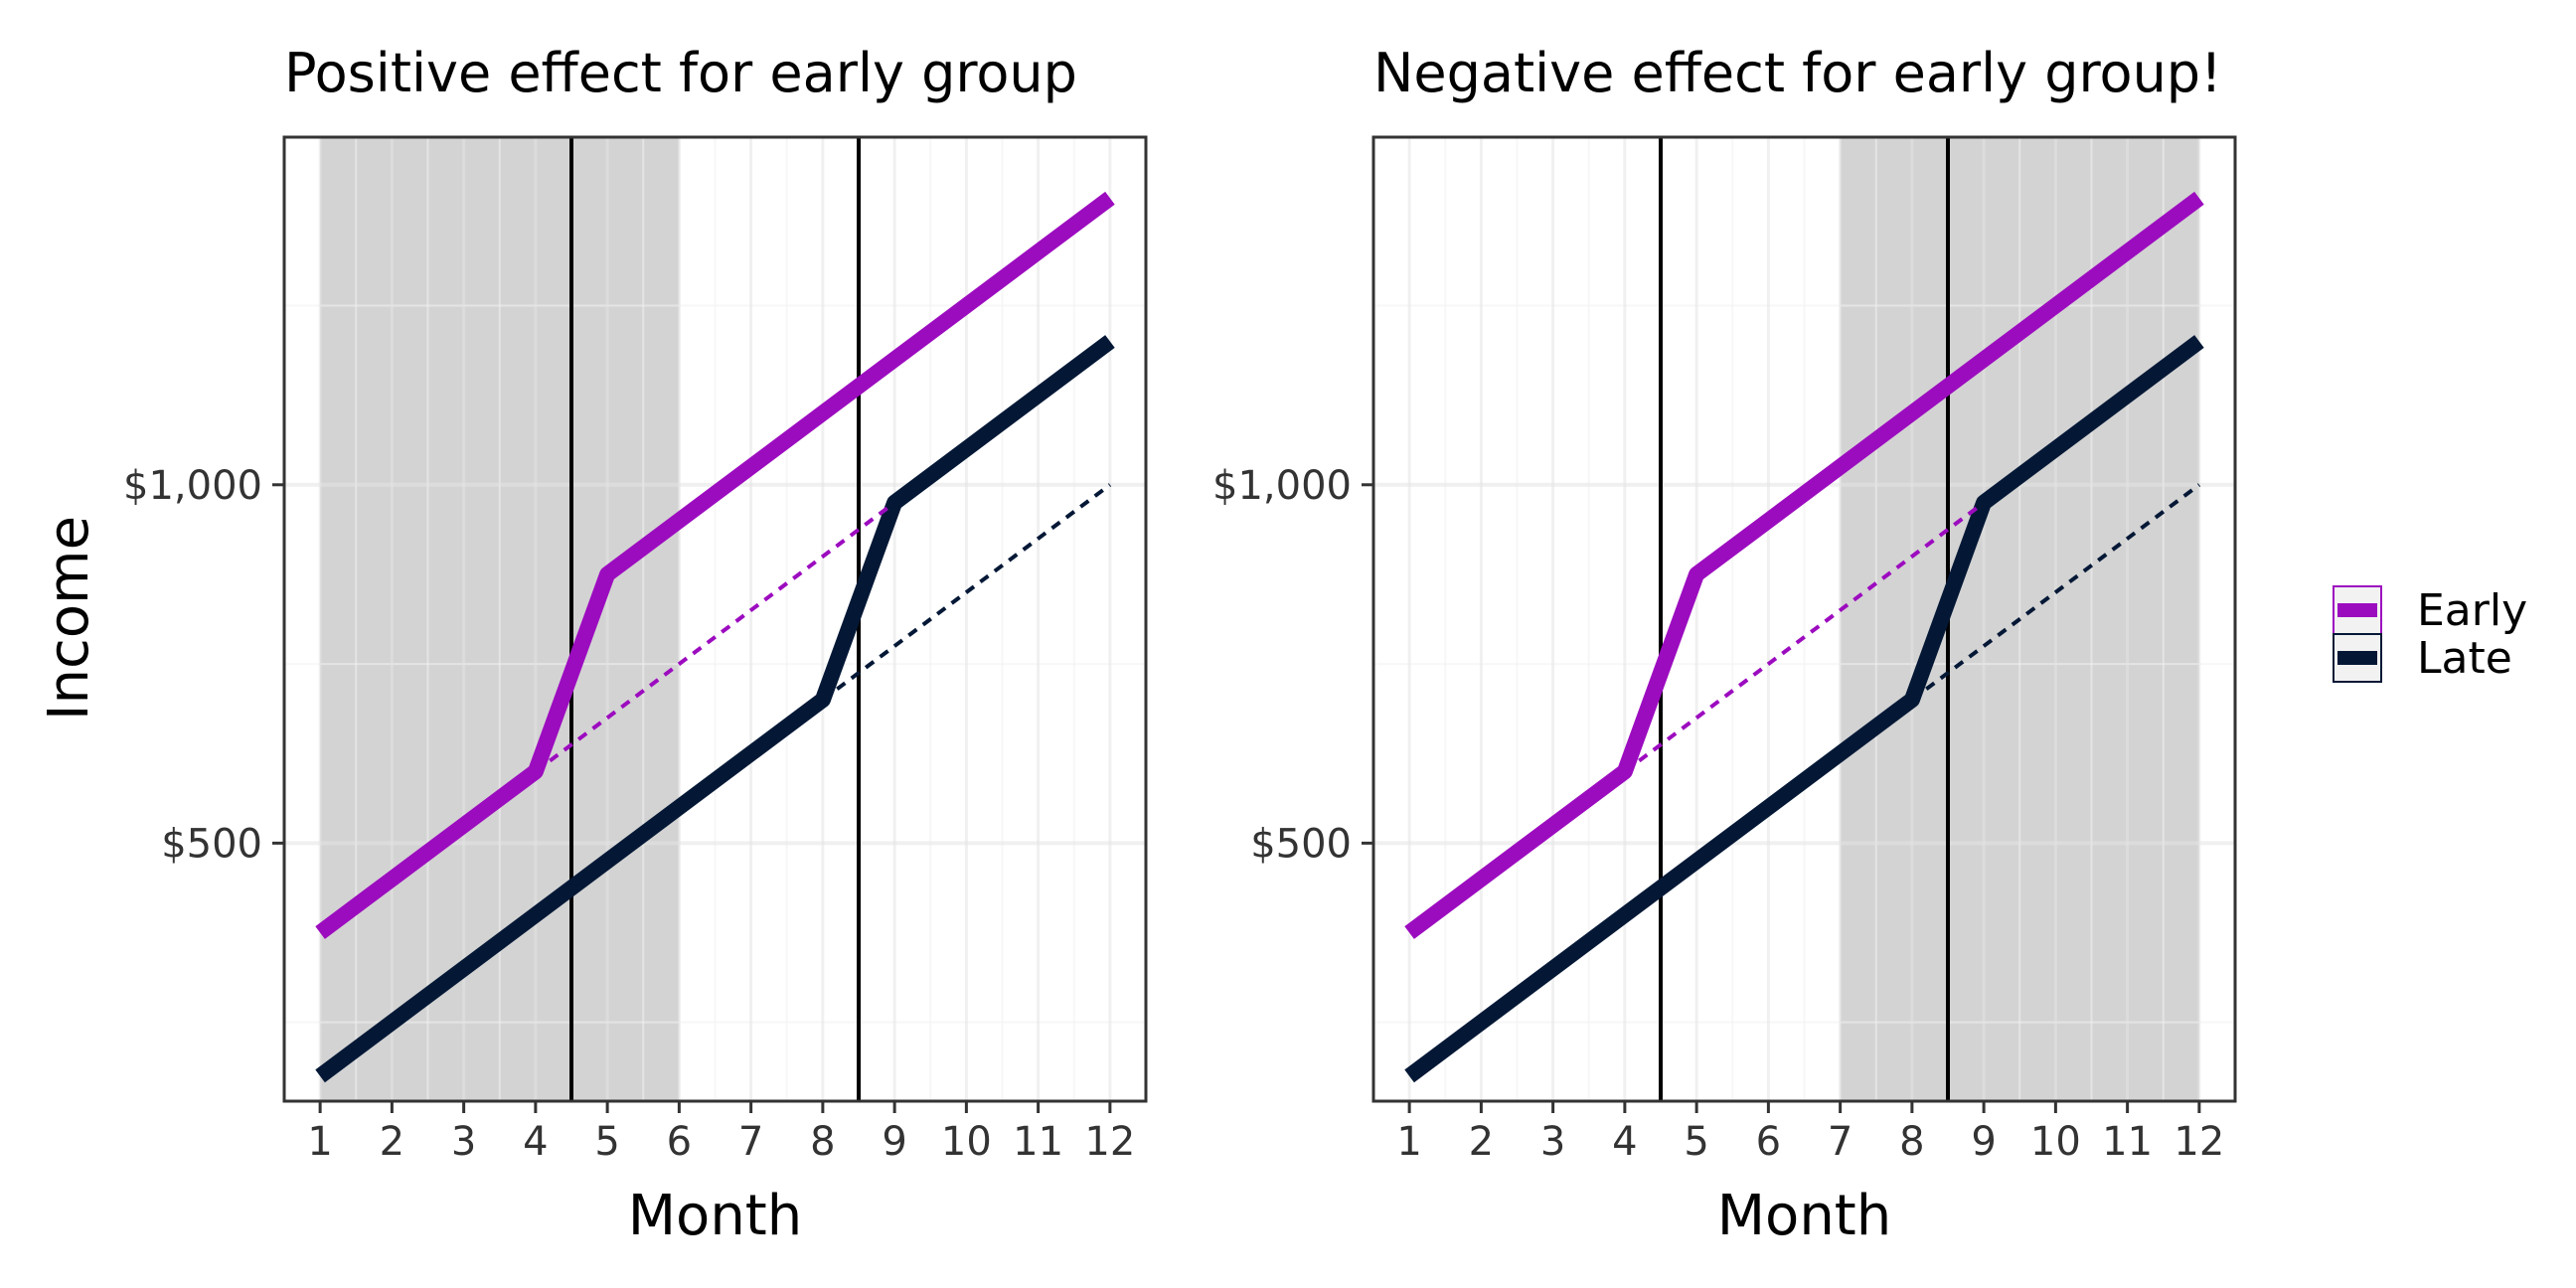  Describe the element at coordinates (2464, 658) in the screenshot. I see `legend-label: Late` at that location.